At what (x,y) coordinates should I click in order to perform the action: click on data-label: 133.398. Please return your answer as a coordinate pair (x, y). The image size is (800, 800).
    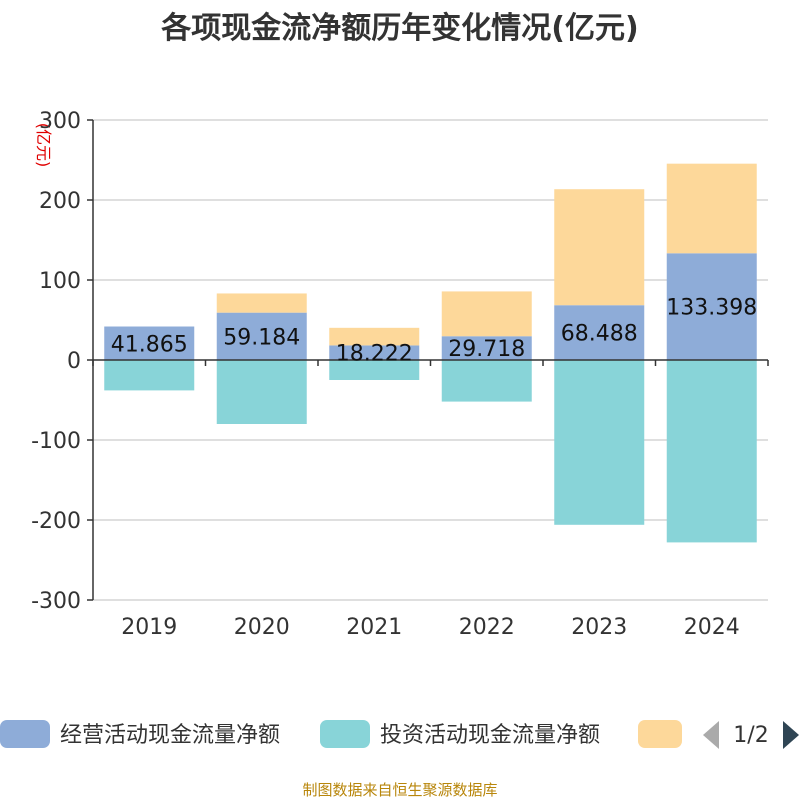
    Looking at the image, I should click on (711, 308).